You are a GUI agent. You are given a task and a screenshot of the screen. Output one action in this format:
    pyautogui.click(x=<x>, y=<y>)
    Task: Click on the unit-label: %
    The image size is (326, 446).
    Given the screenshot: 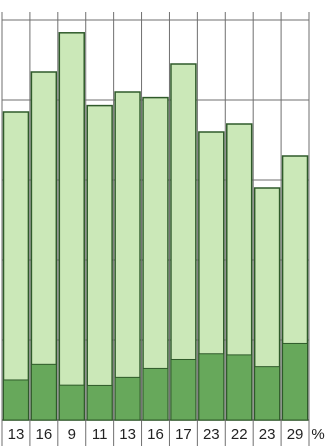 What is the action you would take?
    pyautogui.click(x=317, y=434)
    